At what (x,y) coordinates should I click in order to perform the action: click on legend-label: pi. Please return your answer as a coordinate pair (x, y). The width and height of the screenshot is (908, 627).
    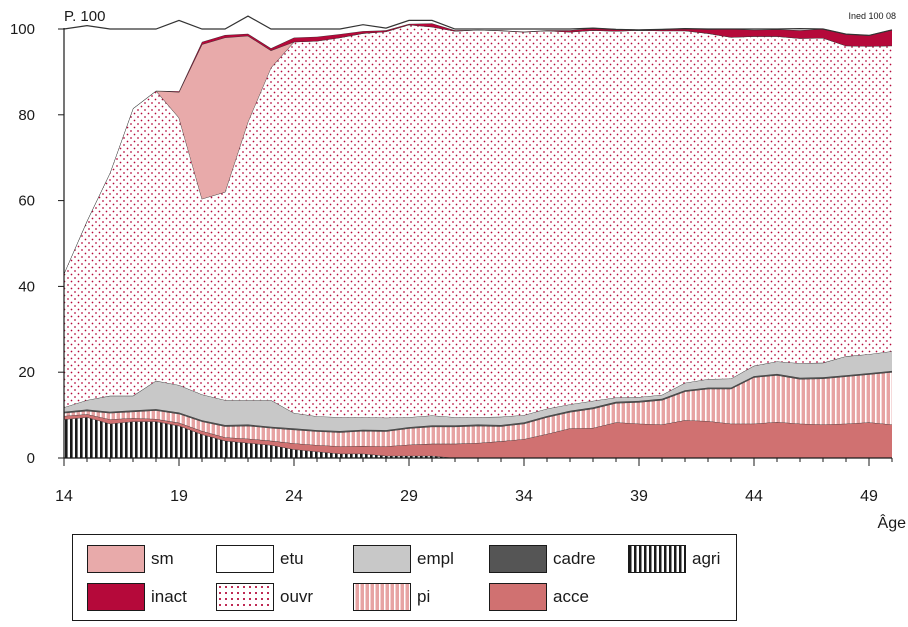
    Looking at the image, I should click on (424, 596).